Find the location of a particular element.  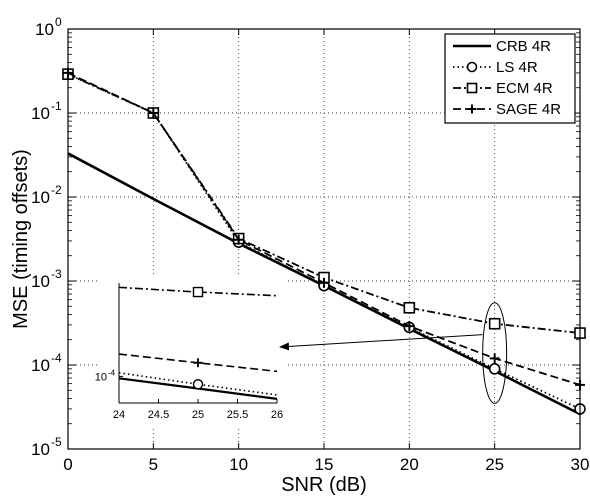

inset-zoom-plot: 24 24.5 25 25.5 26 10 -4 is located at coordinates (190, 350).